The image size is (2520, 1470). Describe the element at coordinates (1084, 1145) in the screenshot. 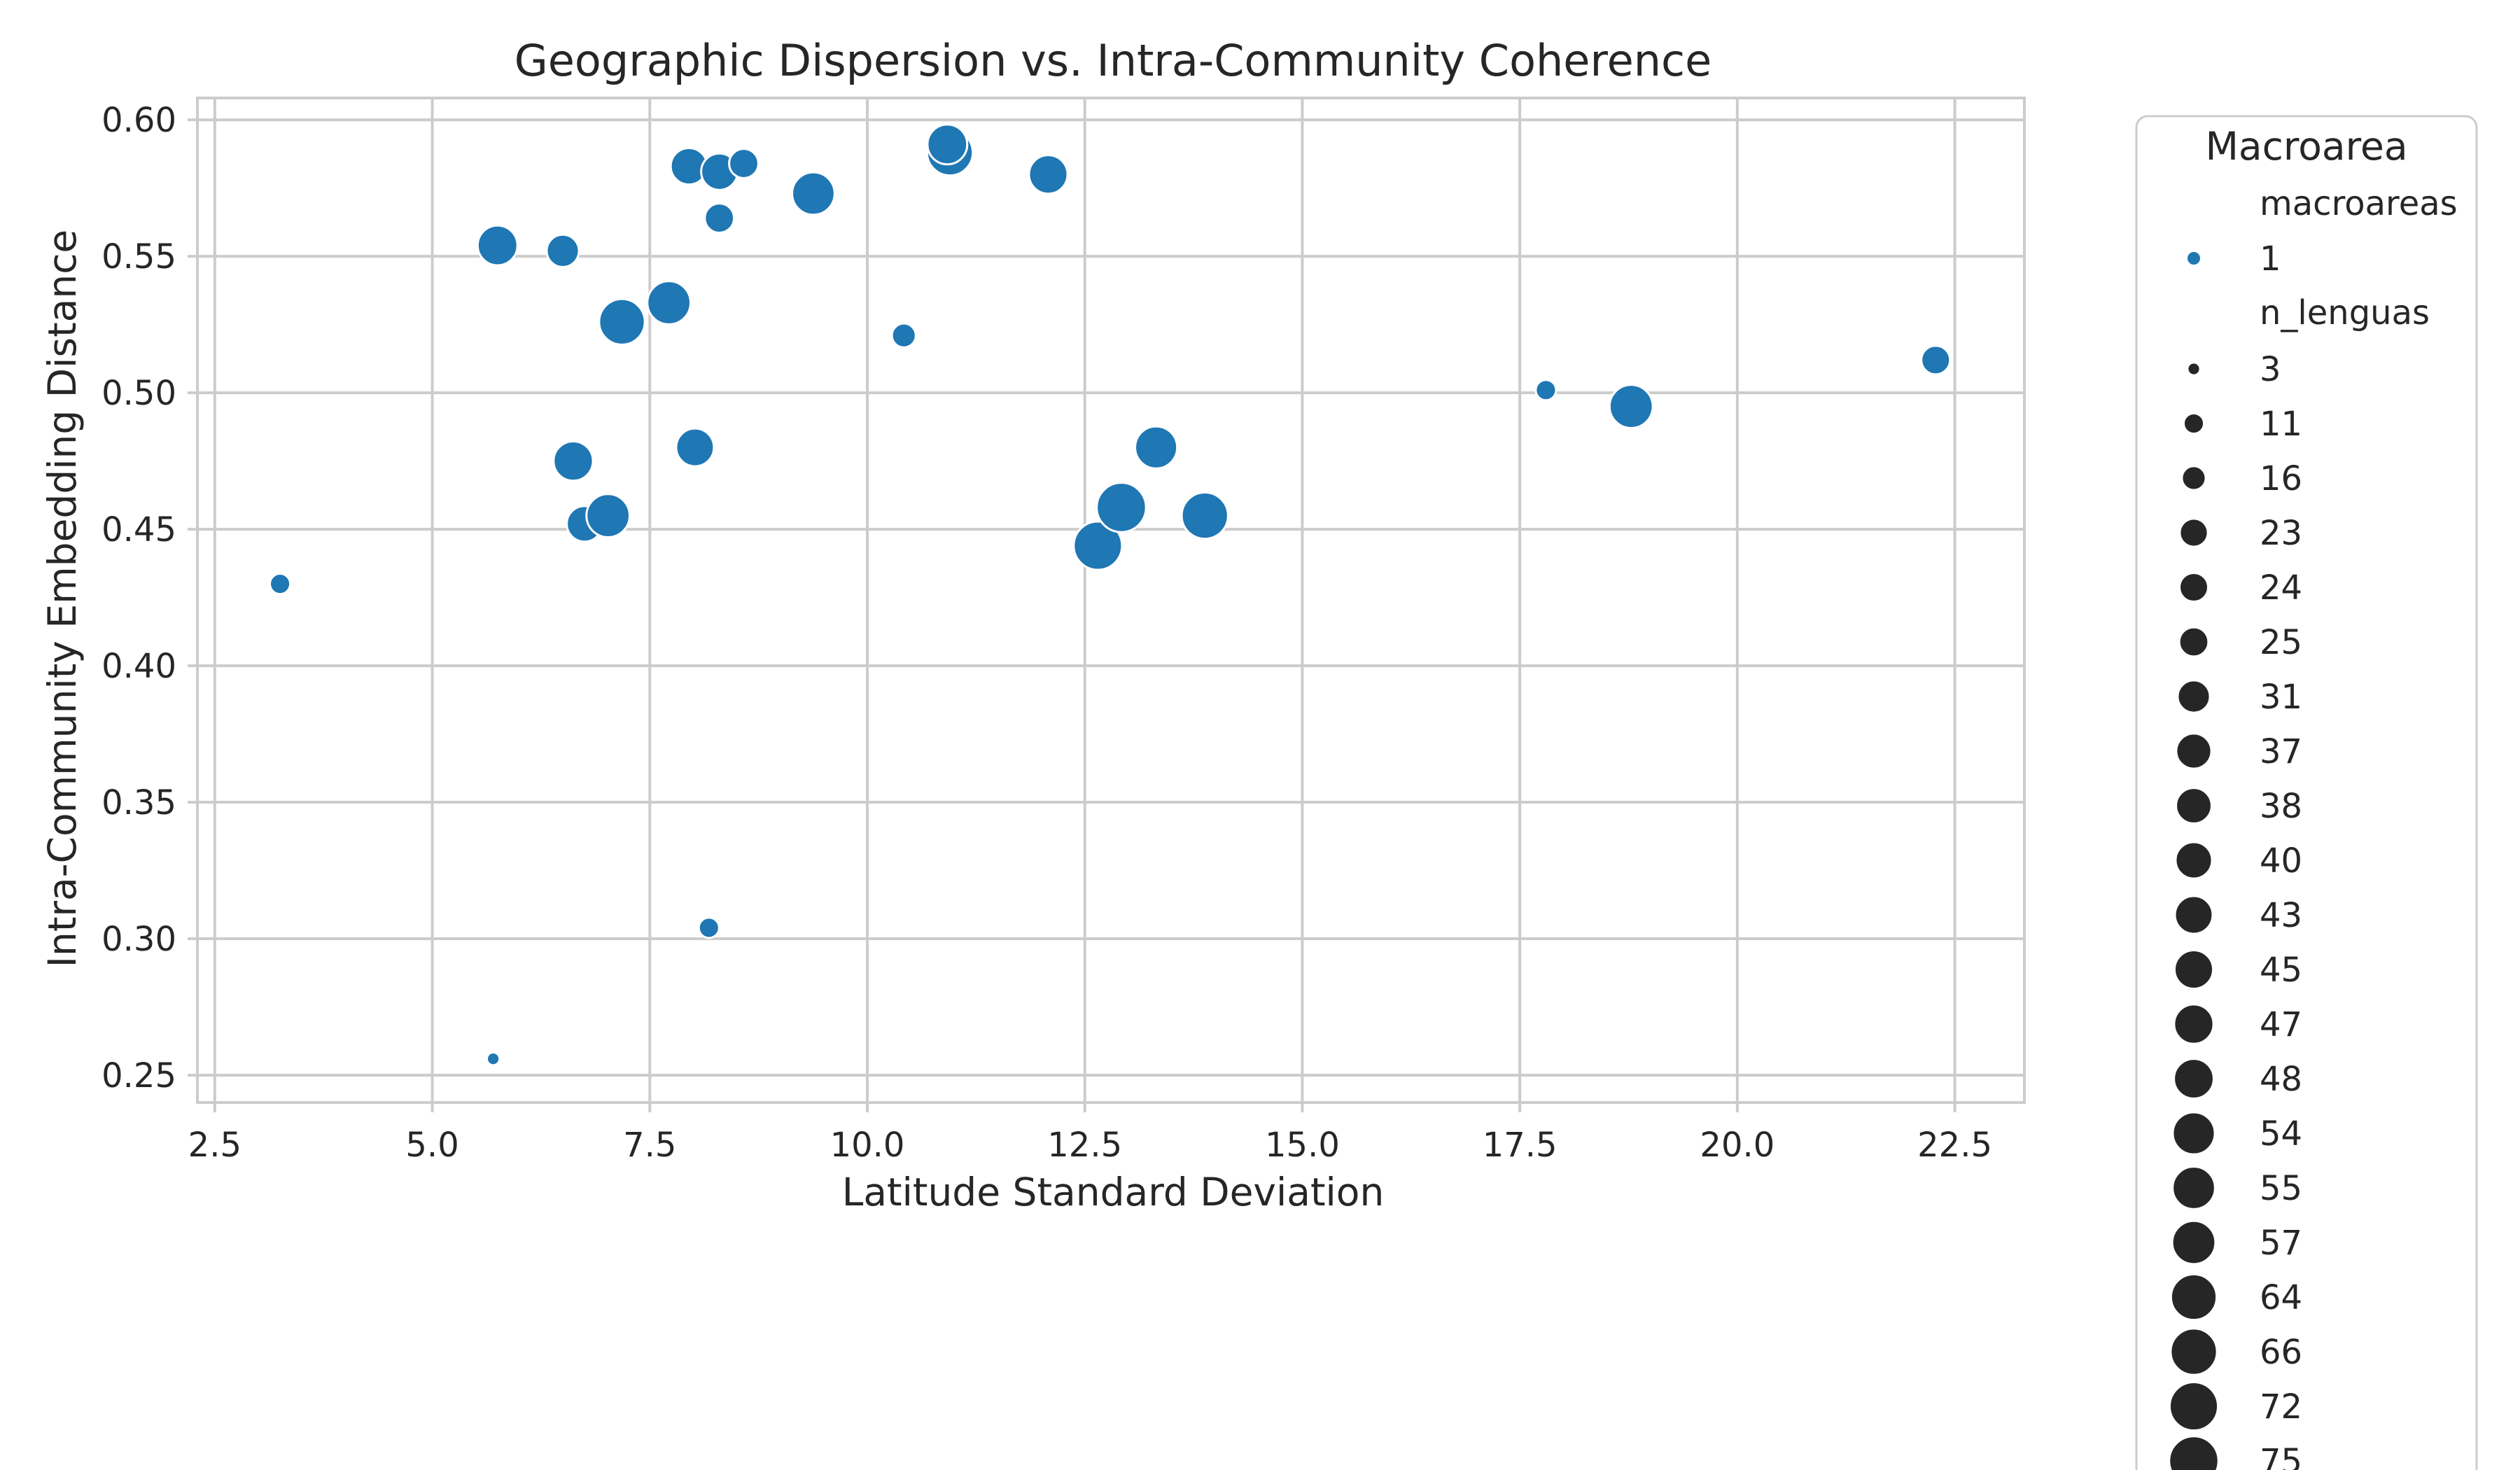

I see `x-tick-label: 12.5` at that location.